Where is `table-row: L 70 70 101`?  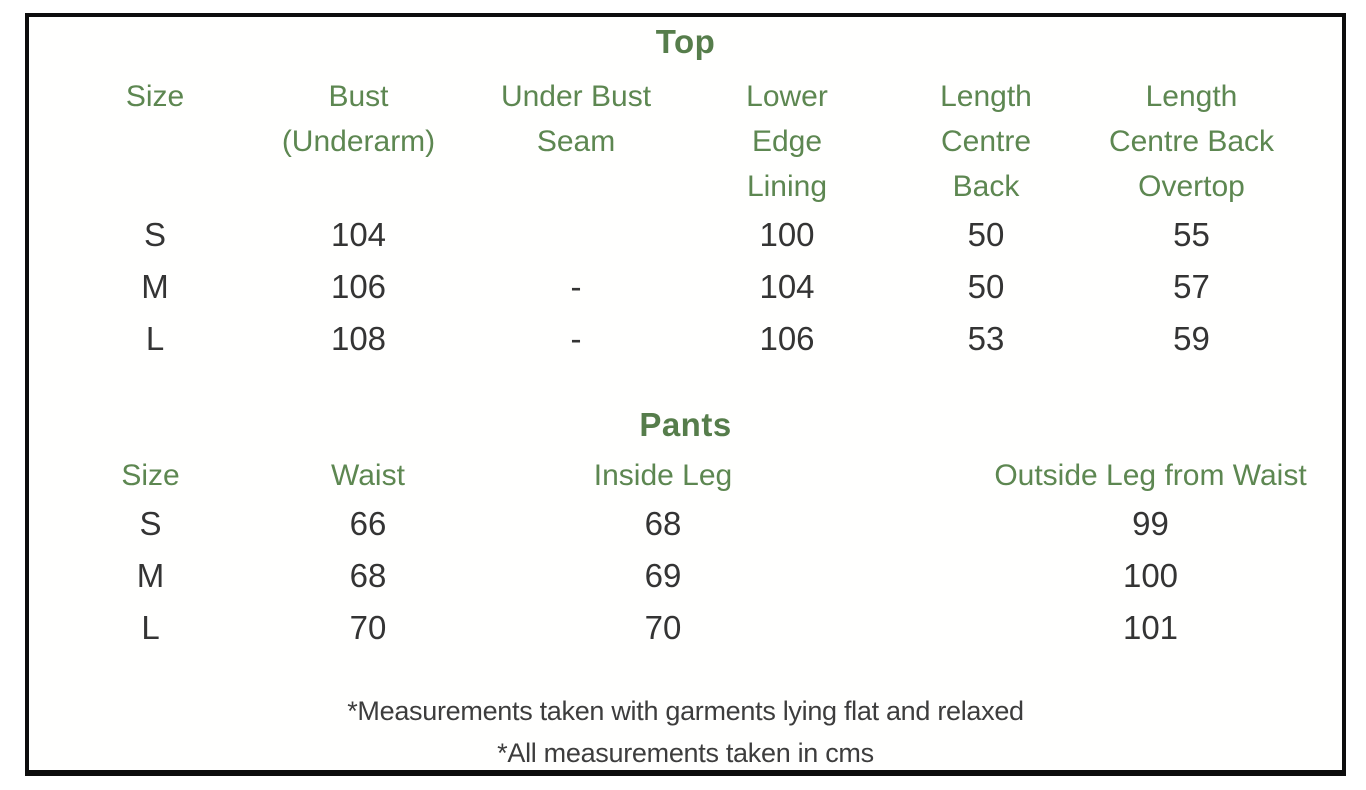 table-row: L 70 70 101 is located at coordinates (683, 628).